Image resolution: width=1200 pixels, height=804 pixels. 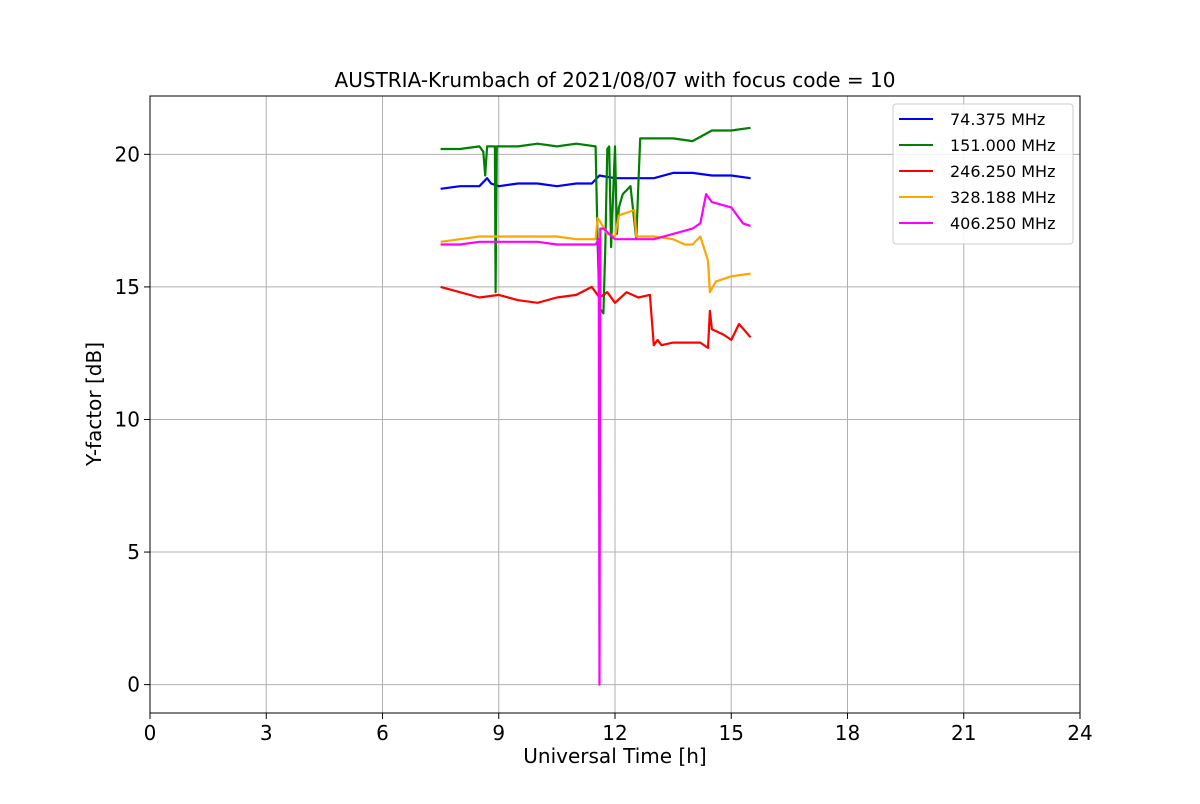 What do you see at coordinates (382, 733) in the screenshot?
I see `x-tick-label: 6` at bounding box center [382, 733].